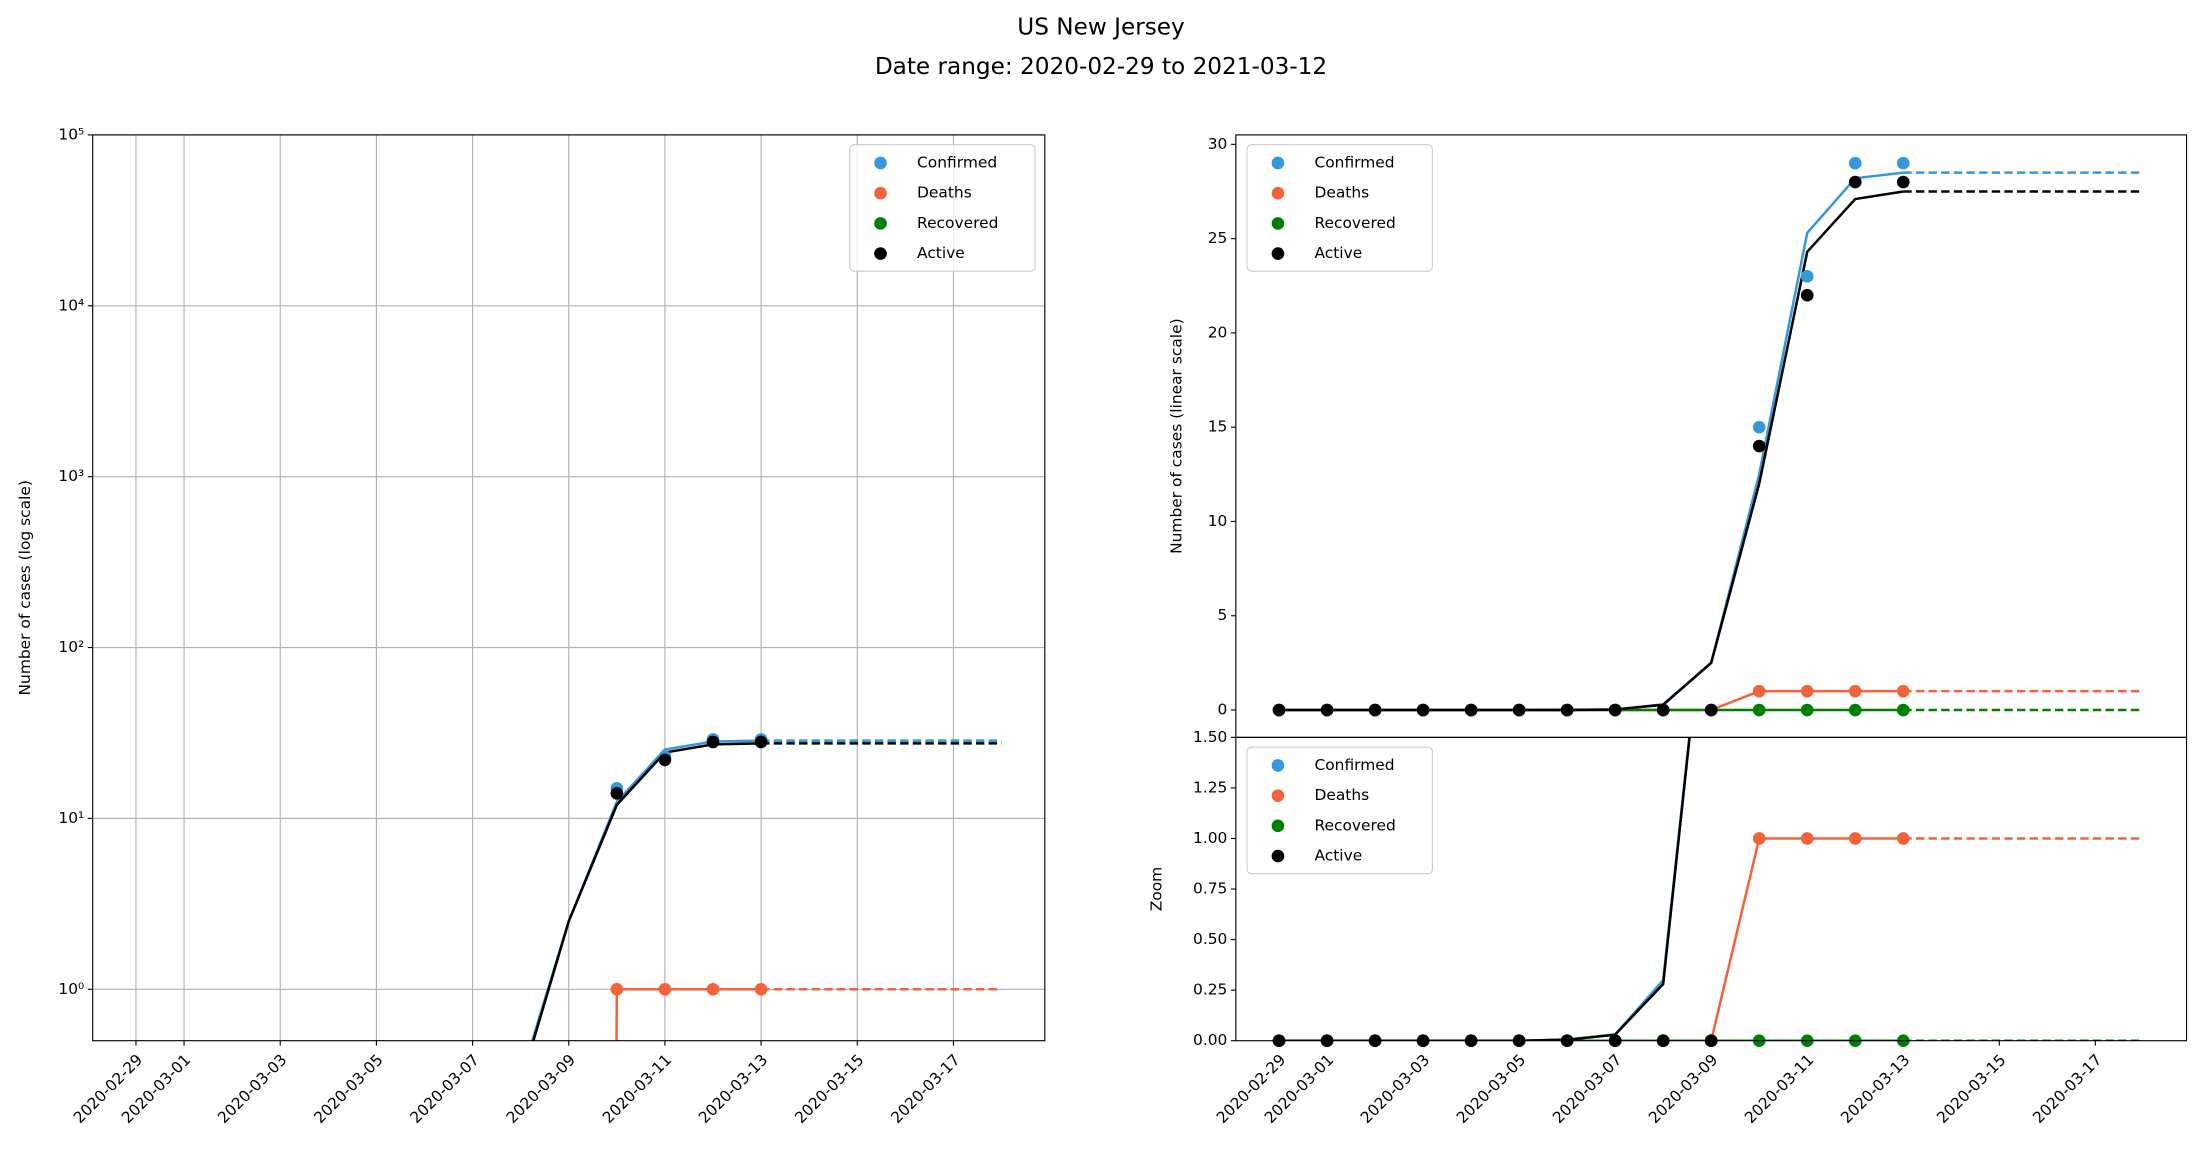 The height and width of the screenshot is (1170, 2202). I want to click on x-tick-label: 2020-03-17, so click(2067, 1089).